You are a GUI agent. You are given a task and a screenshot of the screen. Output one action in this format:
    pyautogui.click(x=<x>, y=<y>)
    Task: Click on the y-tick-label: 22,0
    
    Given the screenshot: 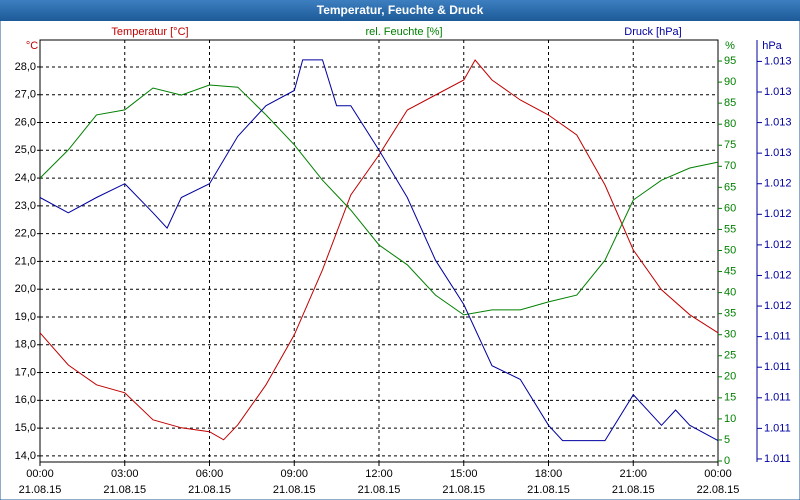 What is the action you would take?
    pyautogui.click(x=25, y=234)
    